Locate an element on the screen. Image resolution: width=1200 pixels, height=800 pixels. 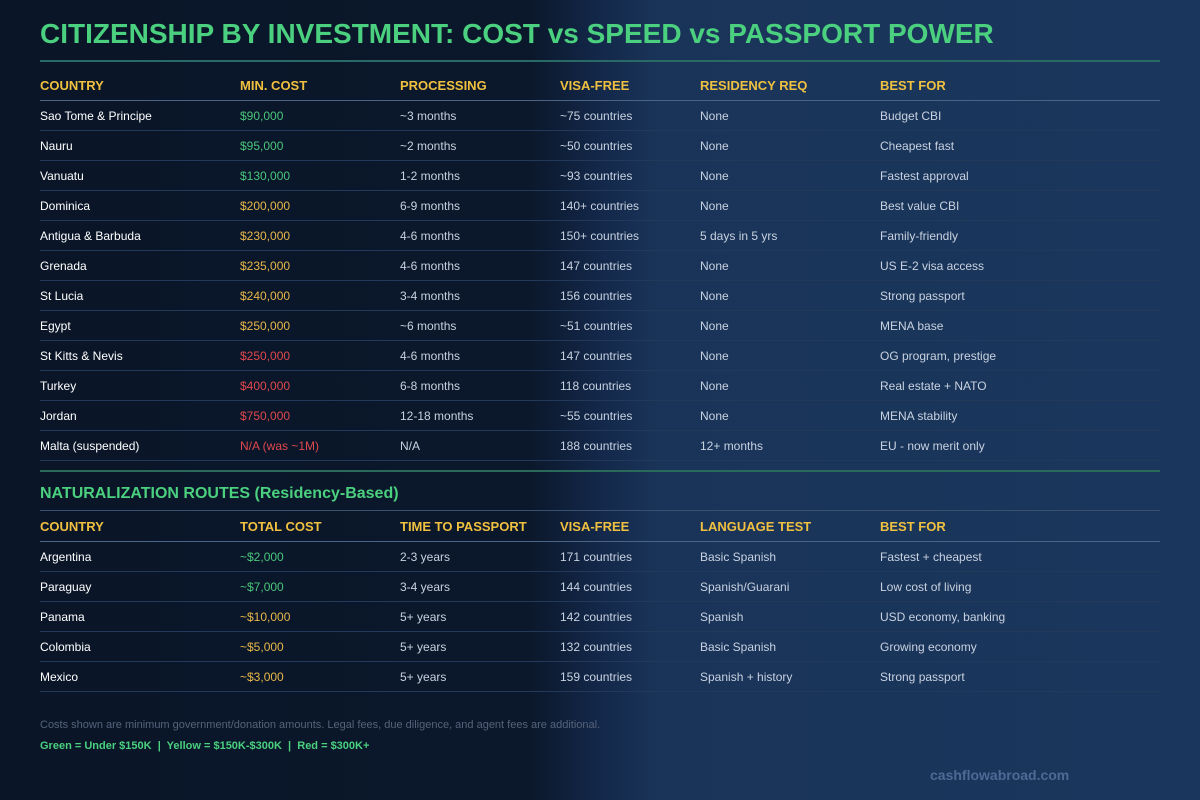
column-header-country: COUNTRY is located at coordinates (140, 85).